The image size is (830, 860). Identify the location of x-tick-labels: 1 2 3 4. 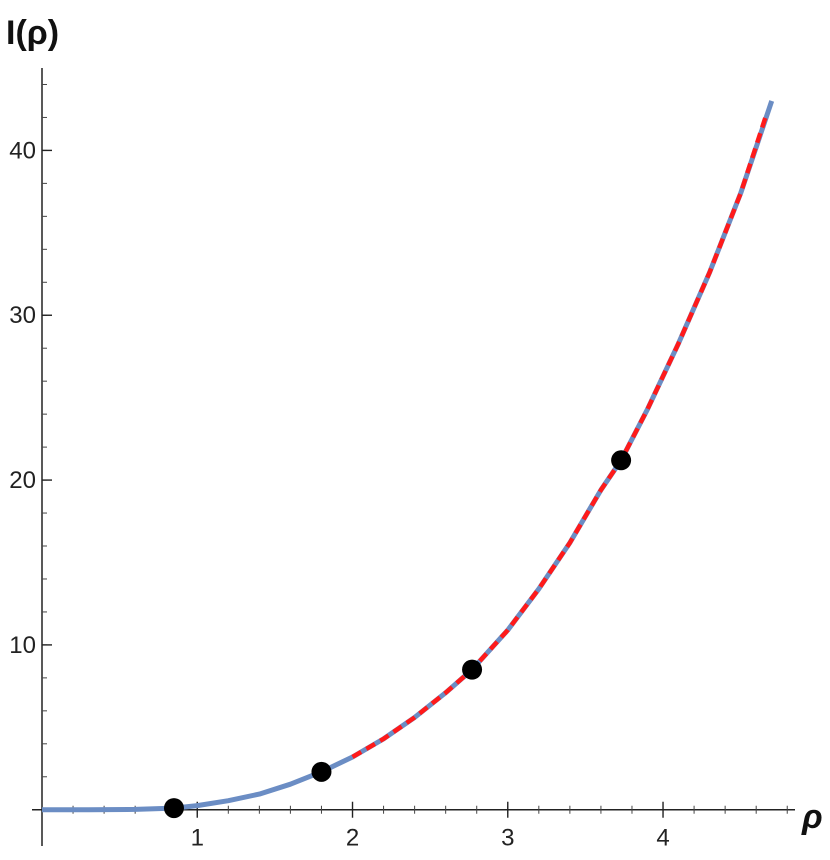
(430, 838).